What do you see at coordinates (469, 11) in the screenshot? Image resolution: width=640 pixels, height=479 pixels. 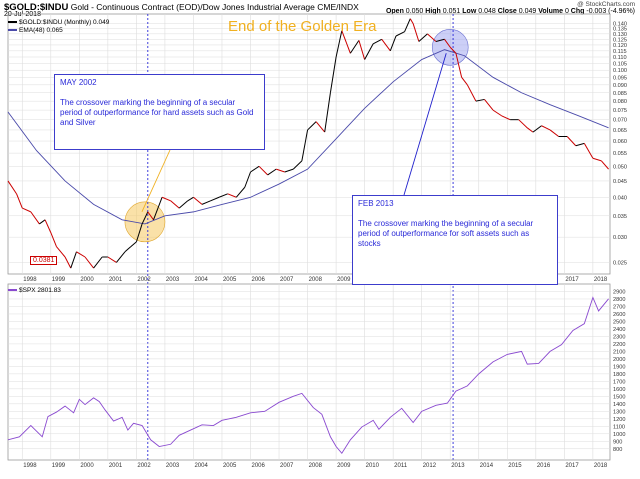 I see `low-label: Low` at bounding box center [469, 11].